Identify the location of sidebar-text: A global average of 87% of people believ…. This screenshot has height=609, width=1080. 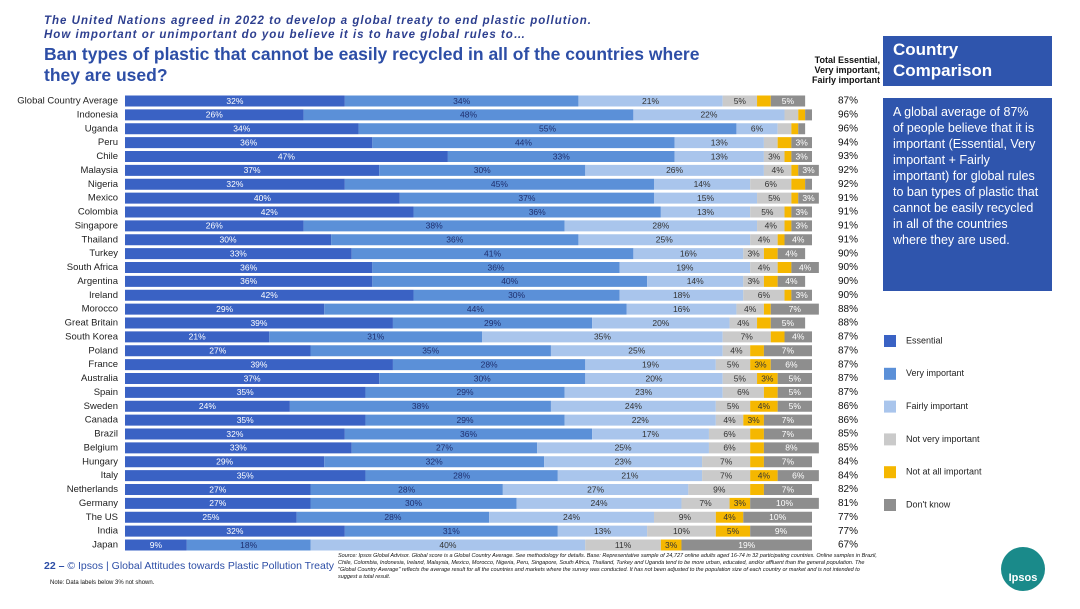
(967, 194).